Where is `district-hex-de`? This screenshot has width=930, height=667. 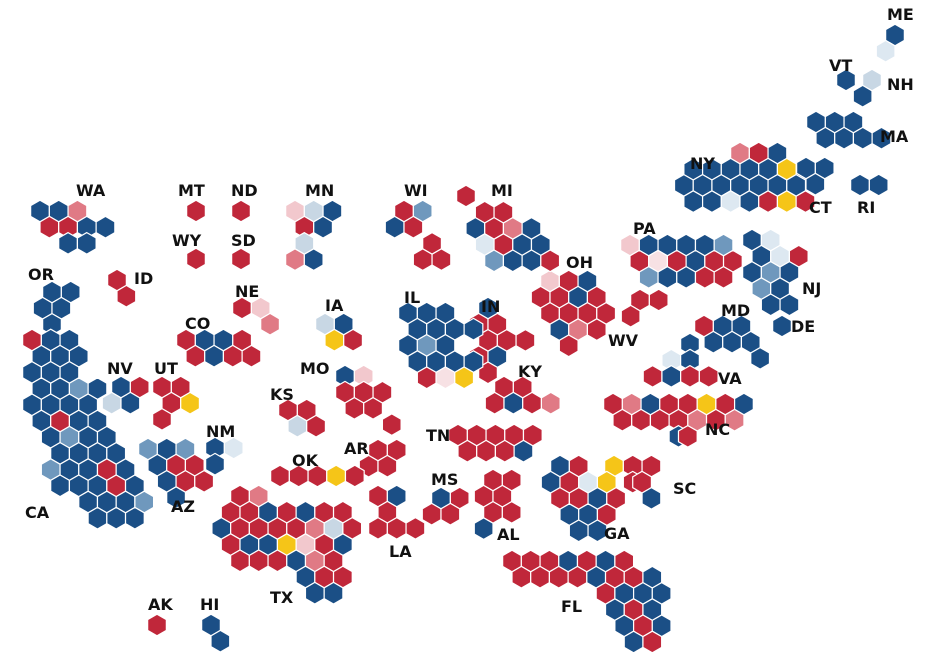
district-hex-de is located at coordinates (782, 326).